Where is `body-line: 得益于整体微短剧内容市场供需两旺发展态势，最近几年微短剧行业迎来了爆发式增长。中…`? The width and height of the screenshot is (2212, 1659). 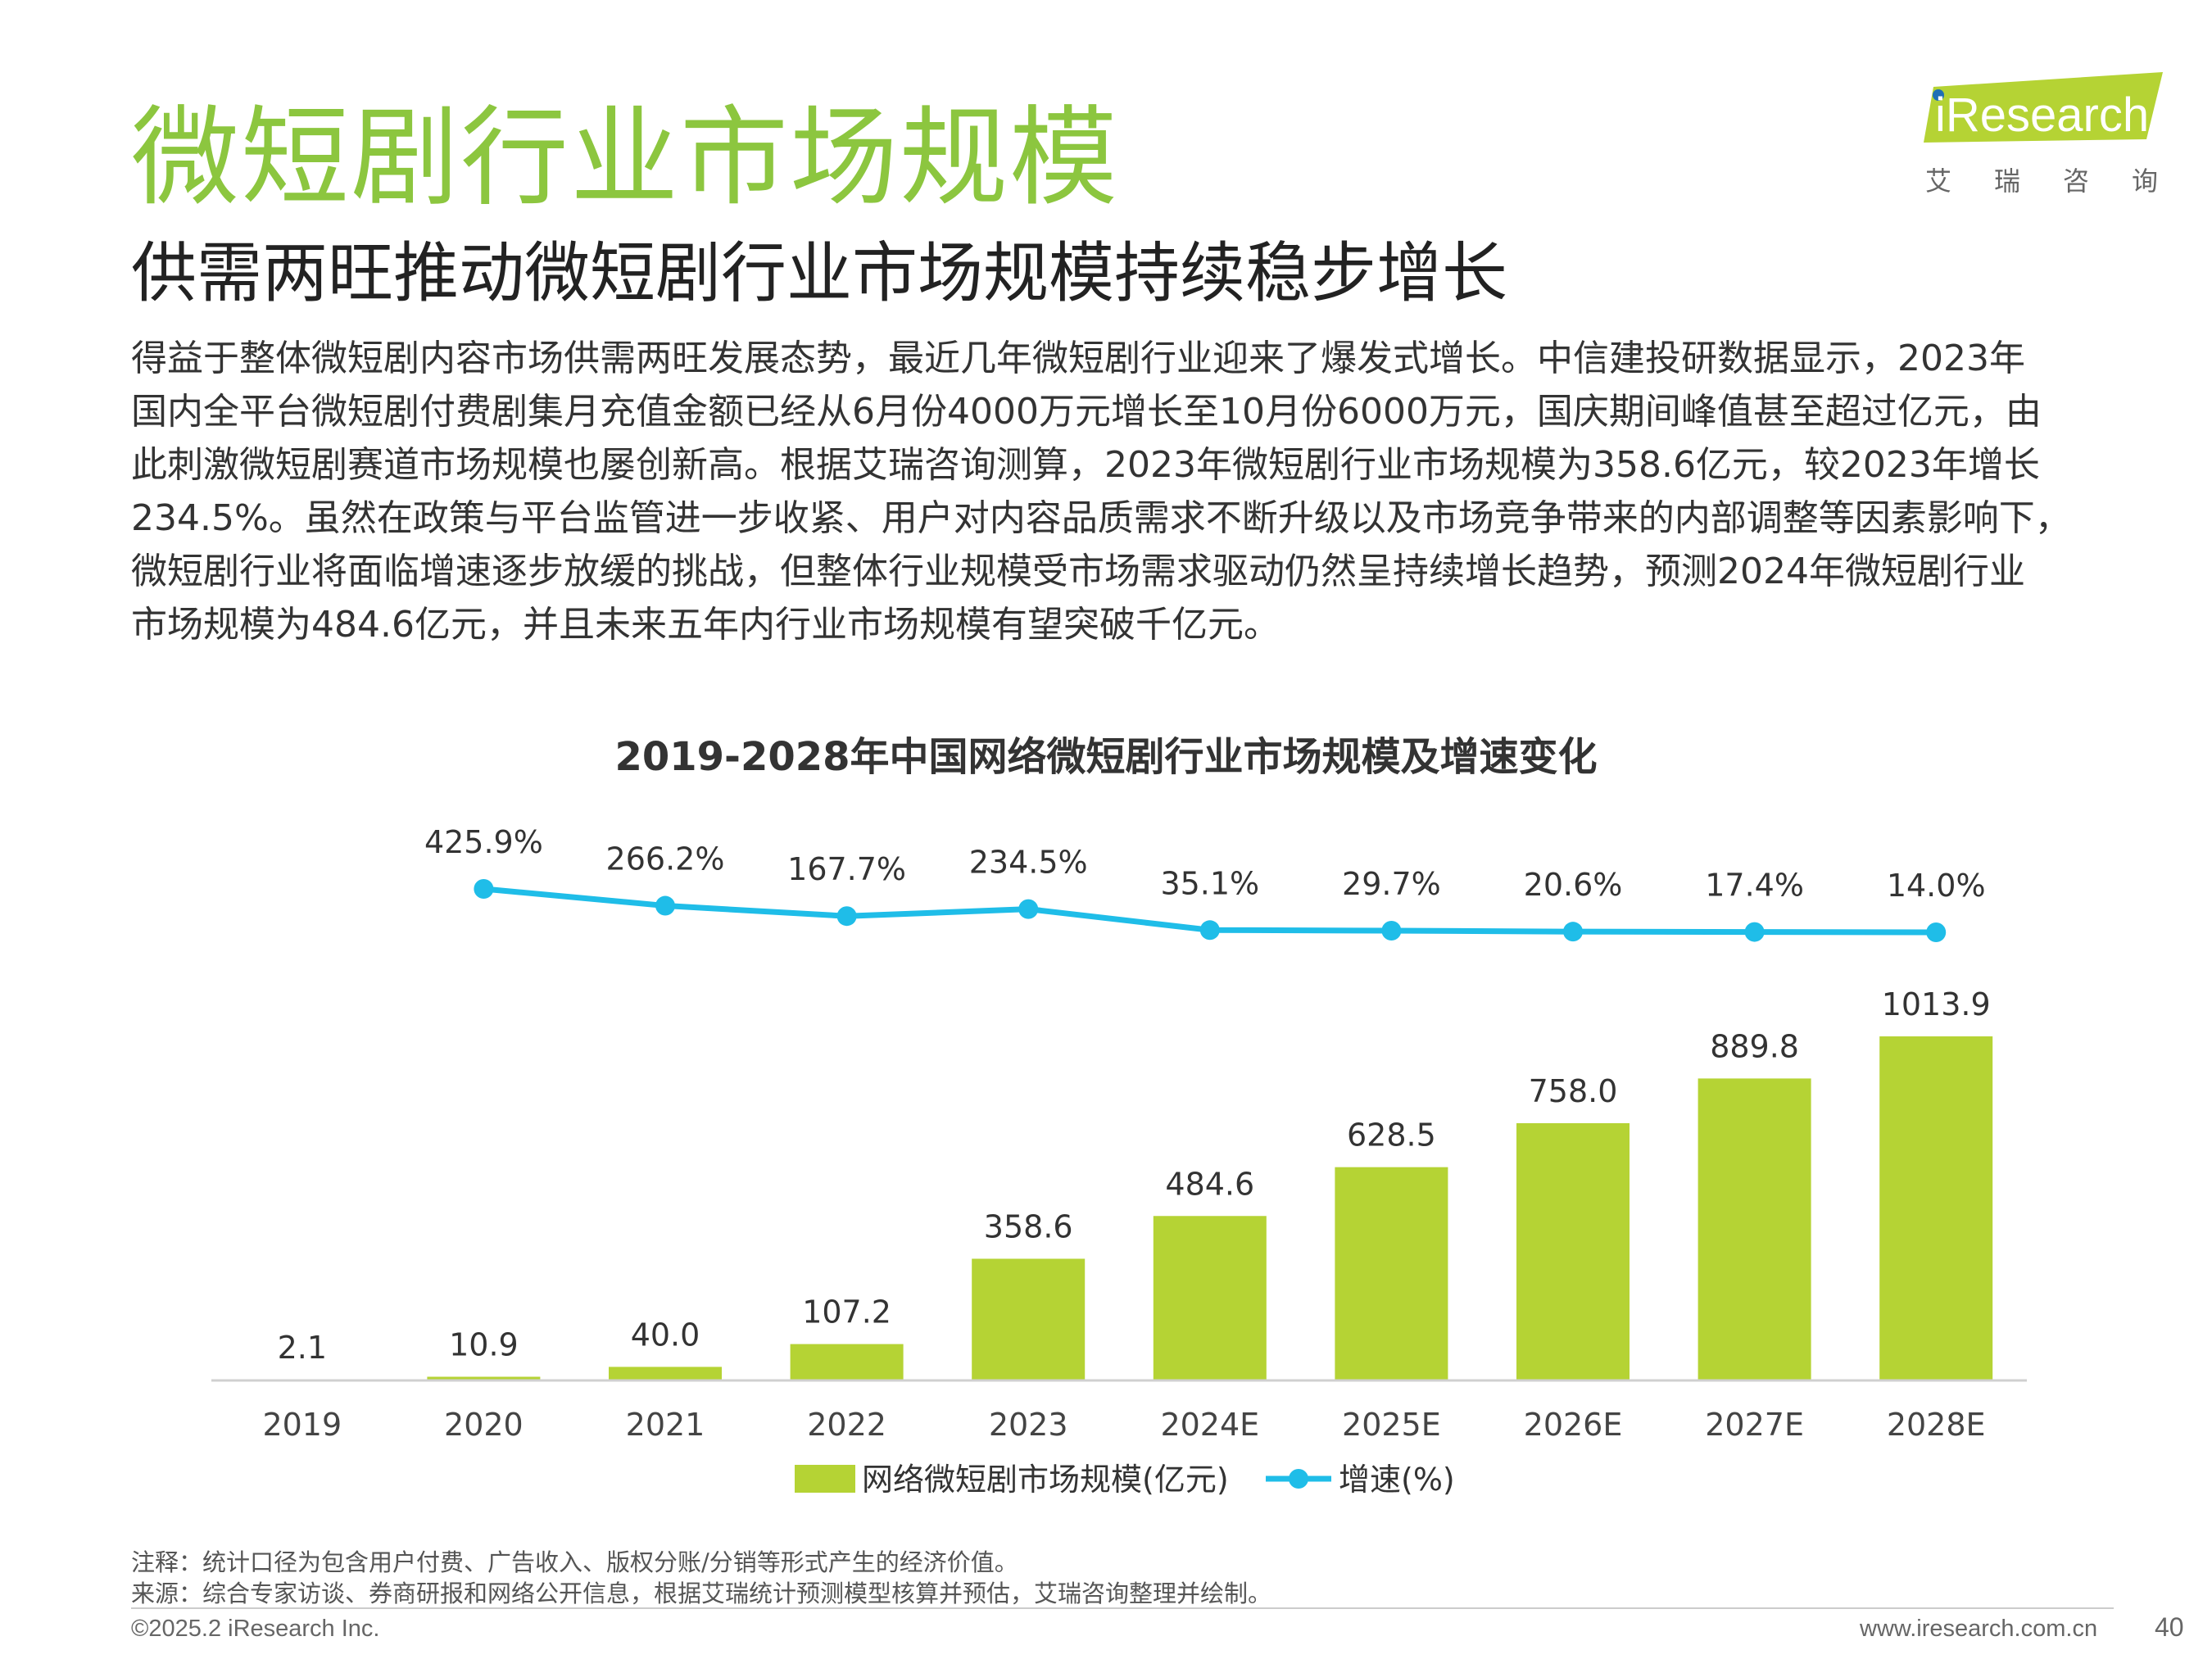
body-line: 得益于整体微短剧内容市场供需两旺发展态势，最近几年微短剧行业迎来了爆发式增长。中… is located at coordinates (1078, 358).